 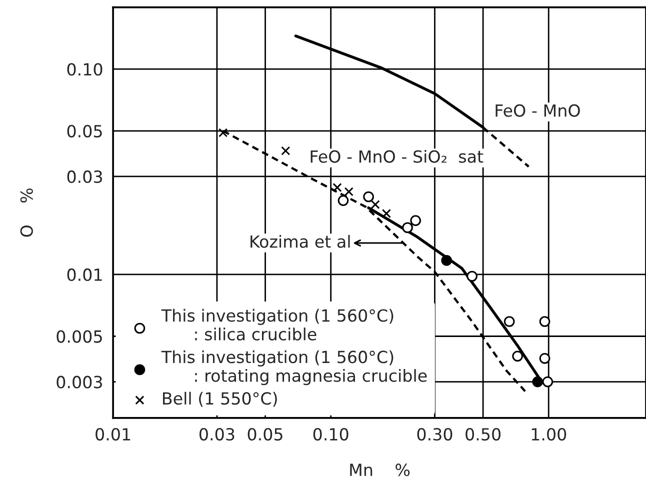 I want to click on x-tick-label: 0.10, so click(x=330, y=434).